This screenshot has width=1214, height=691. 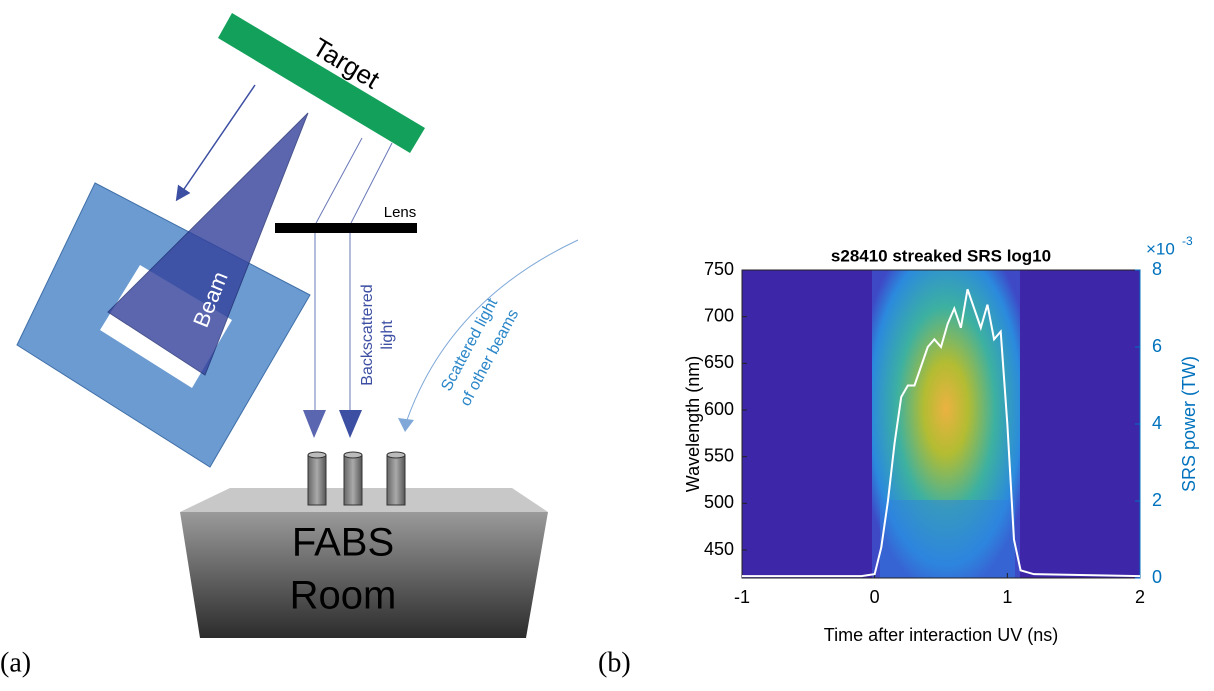 I want to click on ray, so click(x=338, y=273).